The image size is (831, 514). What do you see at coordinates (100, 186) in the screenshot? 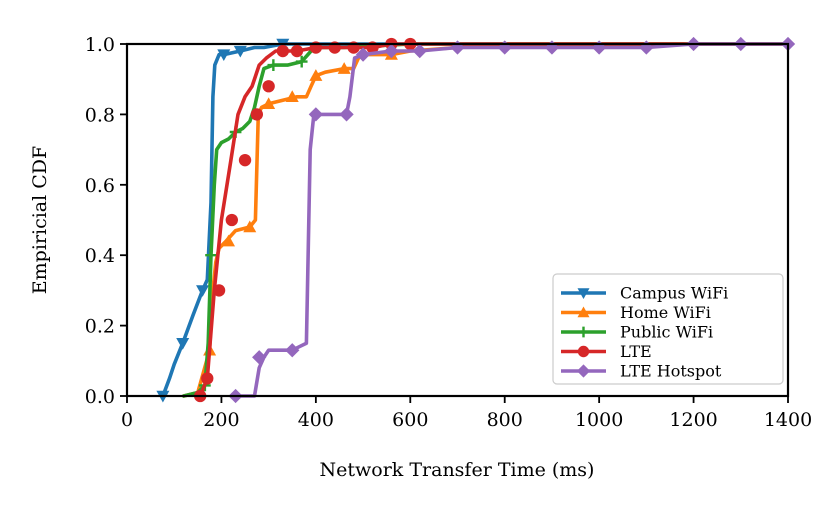
I see `y-tick-label: 0.6` at bounding box center [100, 186].